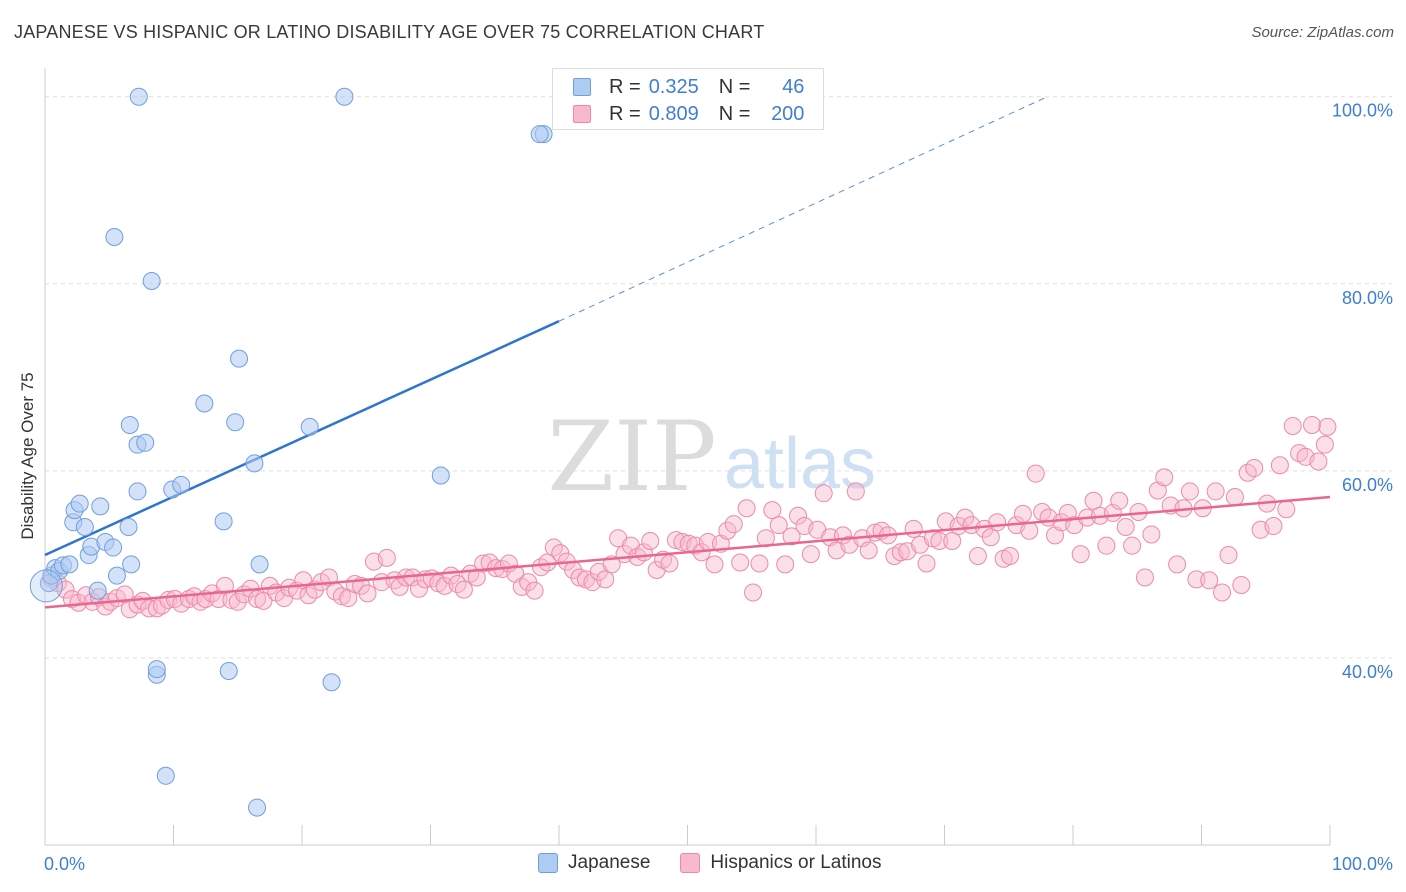 The image size is (1406, 892). I want to click on x-tick-label: 100.0%, so click(1362, 864).